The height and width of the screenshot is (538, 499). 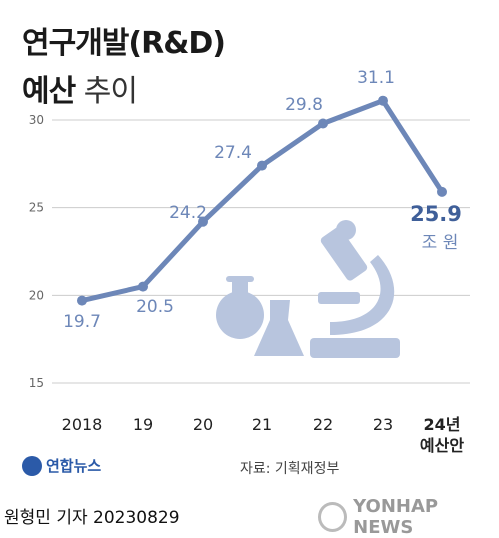 What do you see at coordinates (355, 348) in the screenshot?
I see `microscope-base-icon` at bounding box center [355, 348].